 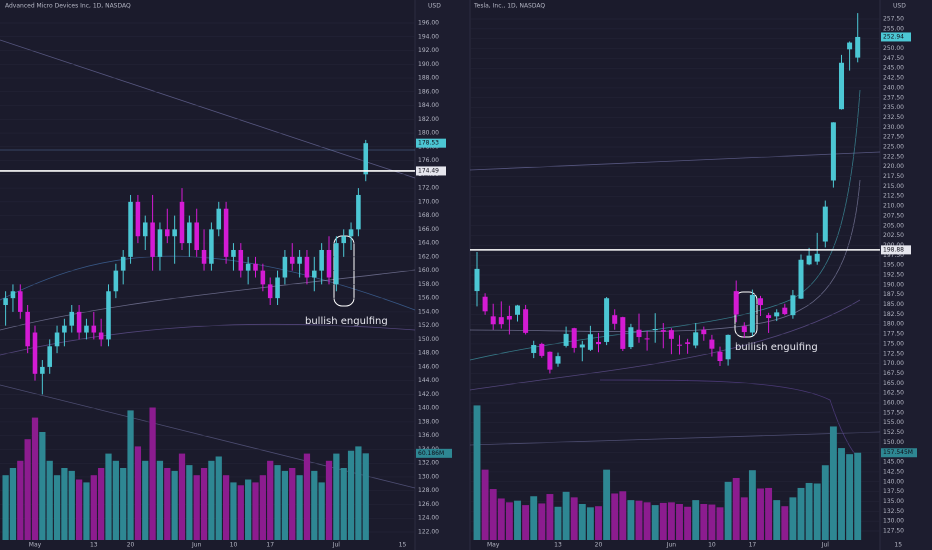 What do you see at coordinates (442, 275) in the screenshot?
I see `price-axis-left` at bounding box center [442, 275].